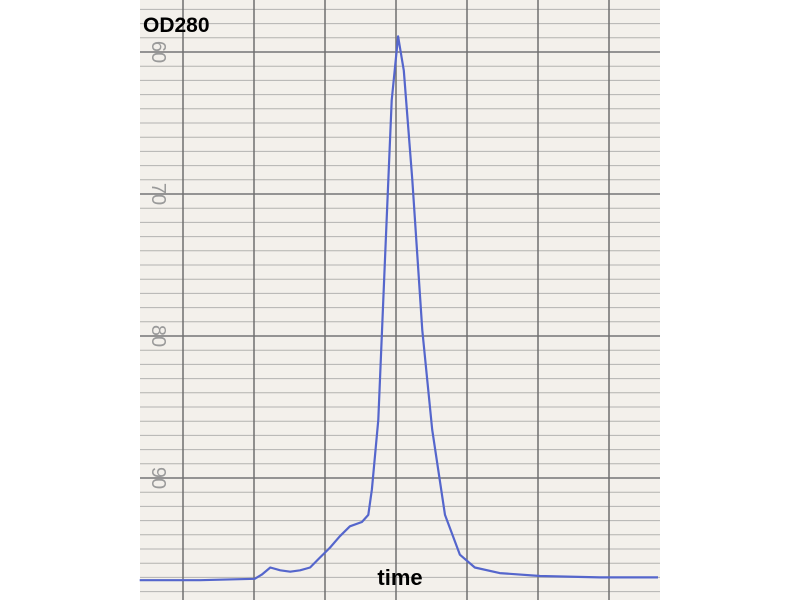  I want to click on y-tick-labels: 60 70 80 90, so click(158, 265).